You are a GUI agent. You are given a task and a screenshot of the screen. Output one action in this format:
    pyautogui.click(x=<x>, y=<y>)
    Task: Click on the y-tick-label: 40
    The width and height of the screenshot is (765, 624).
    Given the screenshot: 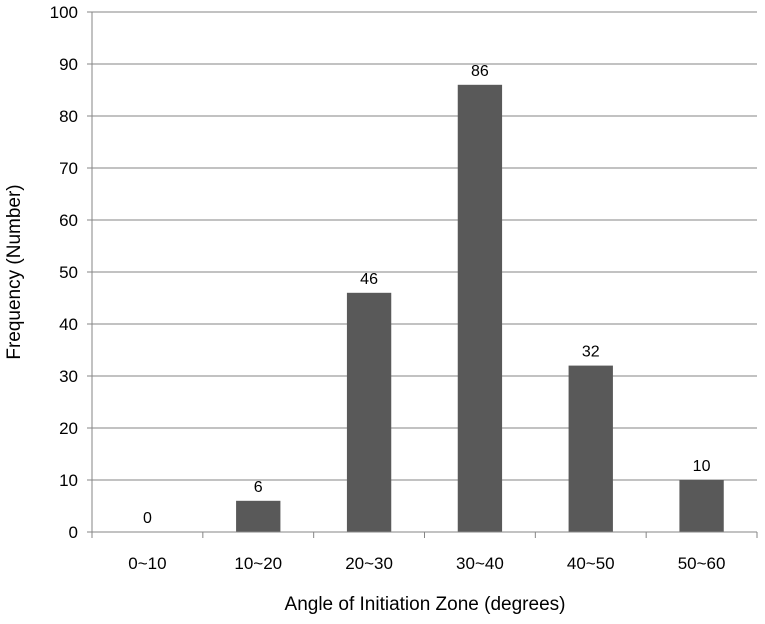 What is the action you would take?
    pyautogui.click(x=68, y=324)
    